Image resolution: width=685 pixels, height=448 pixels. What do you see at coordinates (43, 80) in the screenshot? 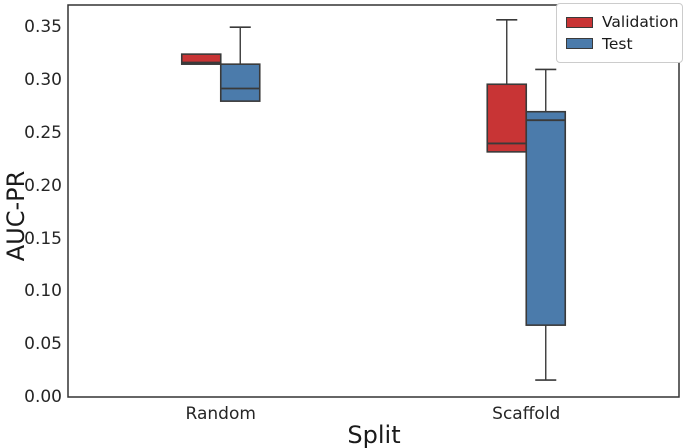
I see `y-tick-label: 0.30` at bounding box center [43, 80].